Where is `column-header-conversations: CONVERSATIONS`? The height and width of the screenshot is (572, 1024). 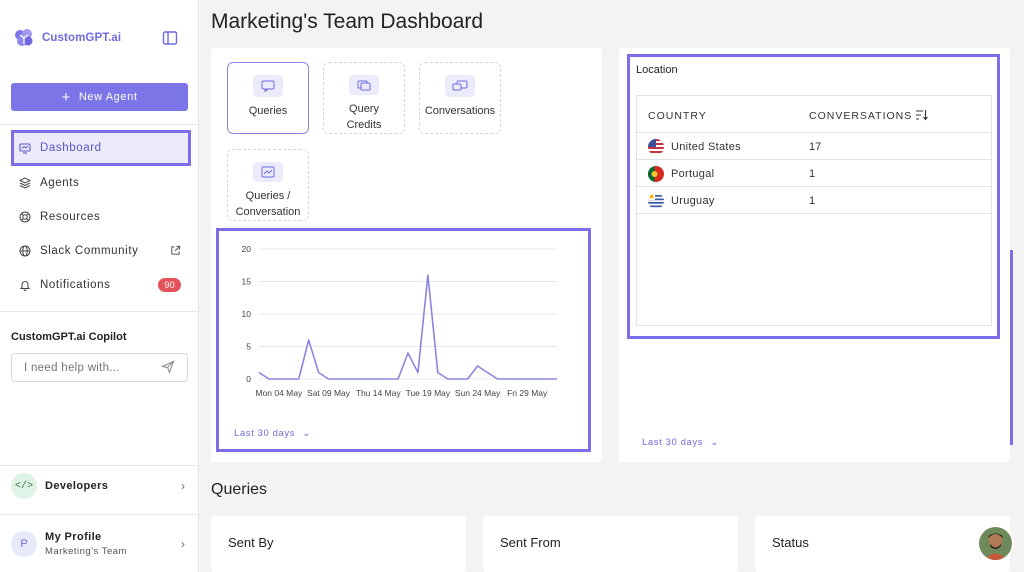
column-header-conversations: CONVERSATIONS is located at coordinates (861, 116).